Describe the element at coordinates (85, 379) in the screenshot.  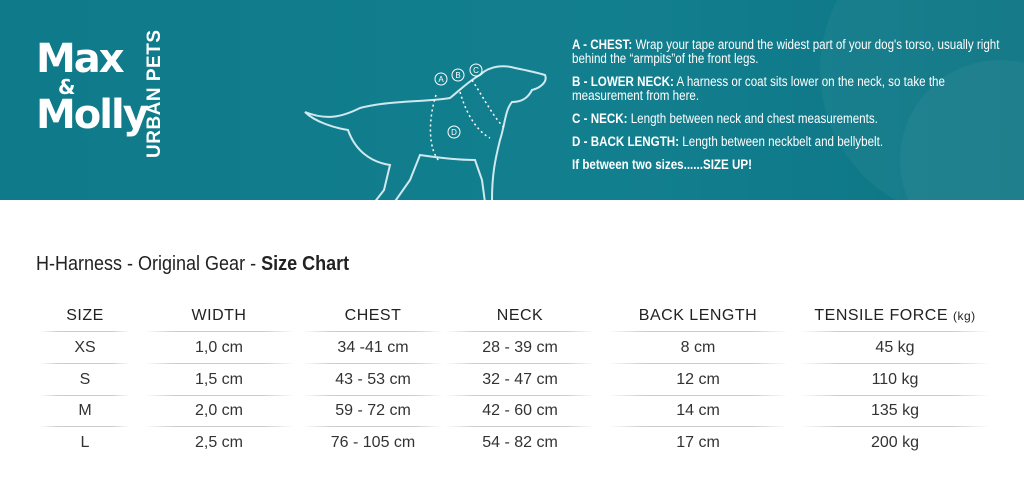
I see `table-cell: S` at that location.